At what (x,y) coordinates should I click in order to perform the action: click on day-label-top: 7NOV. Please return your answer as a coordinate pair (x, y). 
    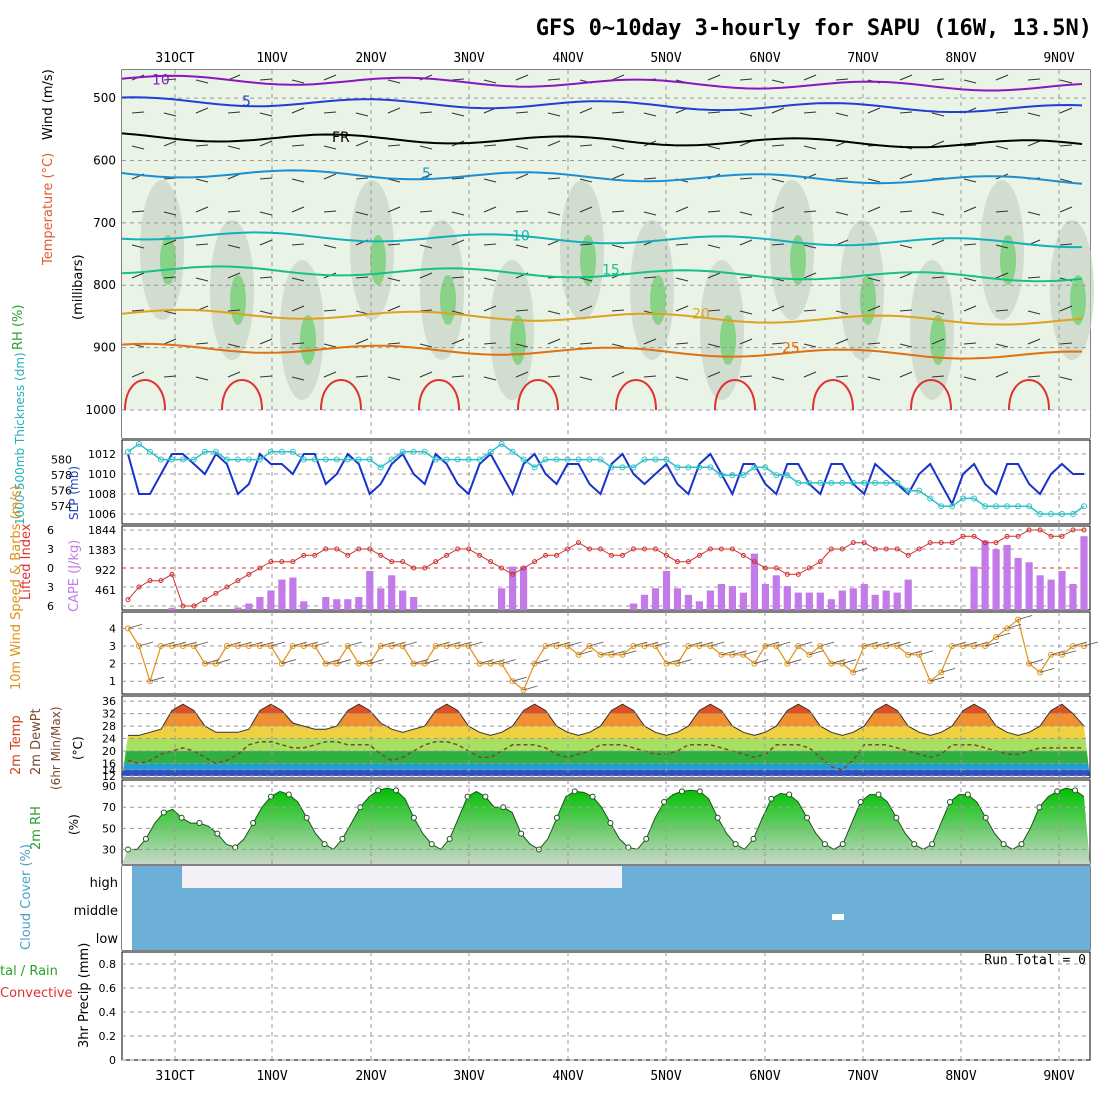
    Looking at the image, I should click on (862, 58).